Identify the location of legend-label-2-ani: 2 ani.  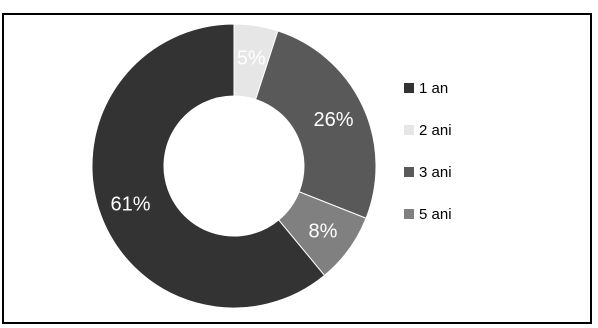
(435, 130).